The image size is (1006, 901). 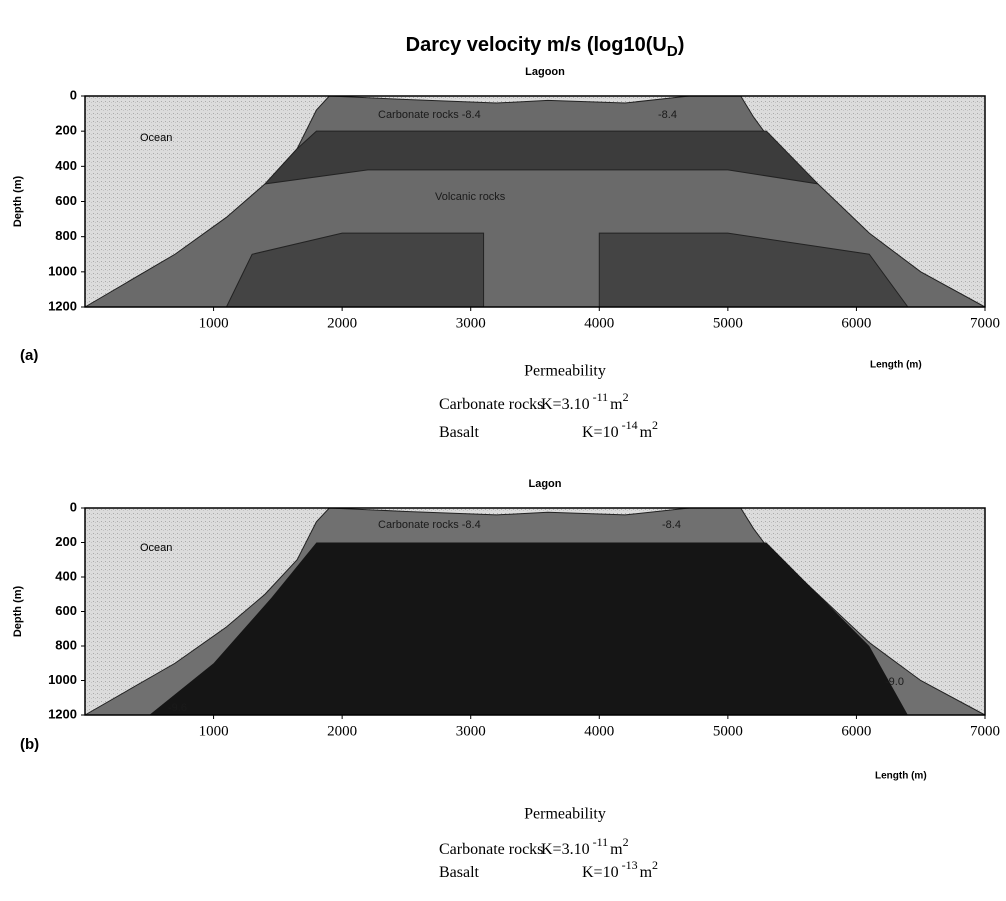 What do you see at coordinates (548, 869) in the screenshot?
I see `permeability-row: Basalt K=10 -13 m2` at bounding box center [548, 869].